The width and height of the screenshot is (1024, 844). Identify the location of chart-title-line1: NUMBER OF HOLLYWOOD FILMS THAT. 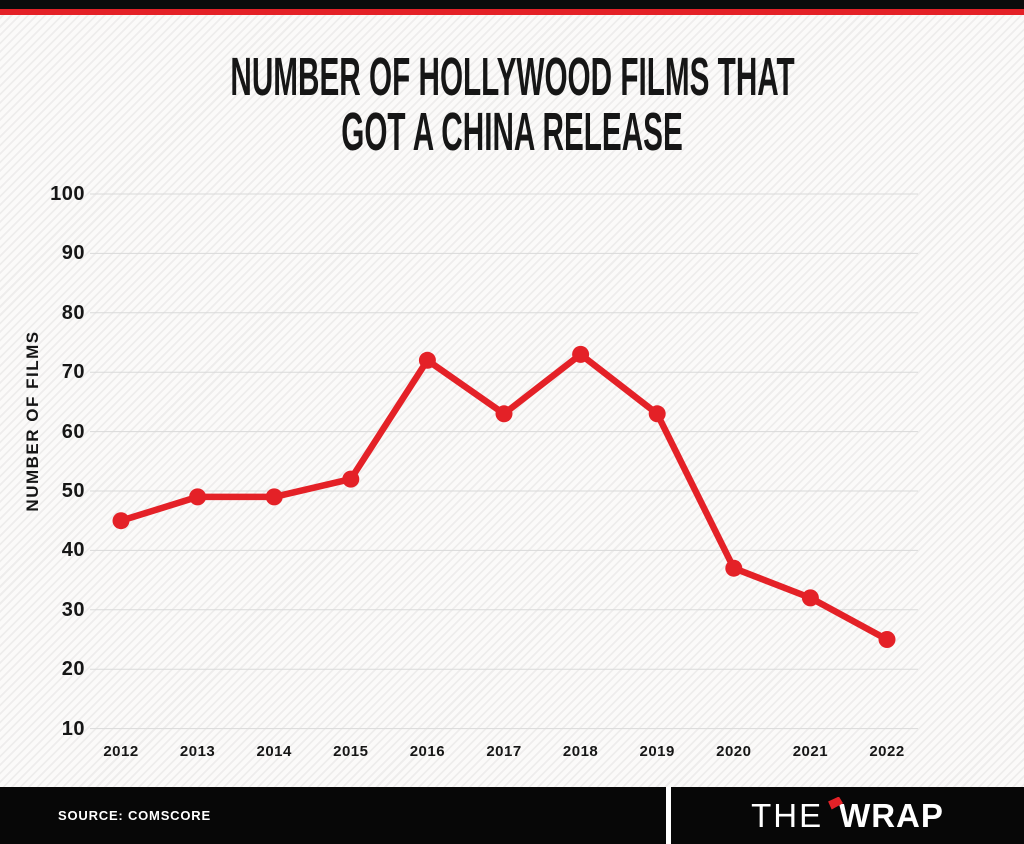
(512, 77).